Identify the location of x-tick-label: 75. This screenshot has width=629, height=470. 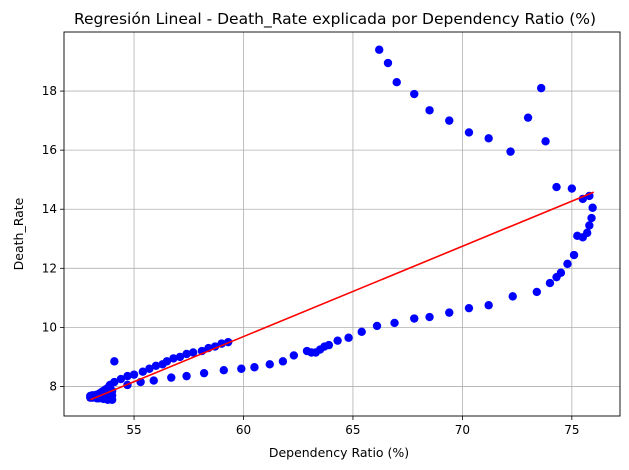
(571, 430).